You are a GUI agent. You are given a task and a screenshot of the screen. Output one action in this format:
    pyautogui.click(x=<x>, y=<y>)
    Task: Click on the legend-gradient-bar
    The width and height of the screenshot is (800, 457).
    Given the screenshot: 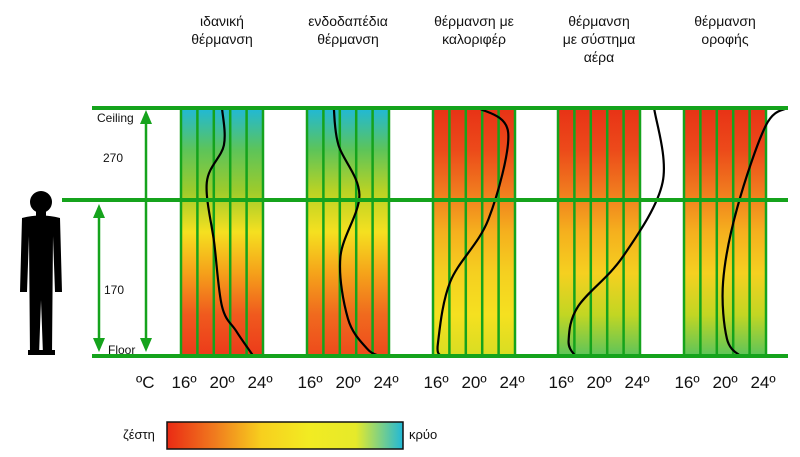 What is the action you would take?
    pyautogui.click(x=285, y=435)
    